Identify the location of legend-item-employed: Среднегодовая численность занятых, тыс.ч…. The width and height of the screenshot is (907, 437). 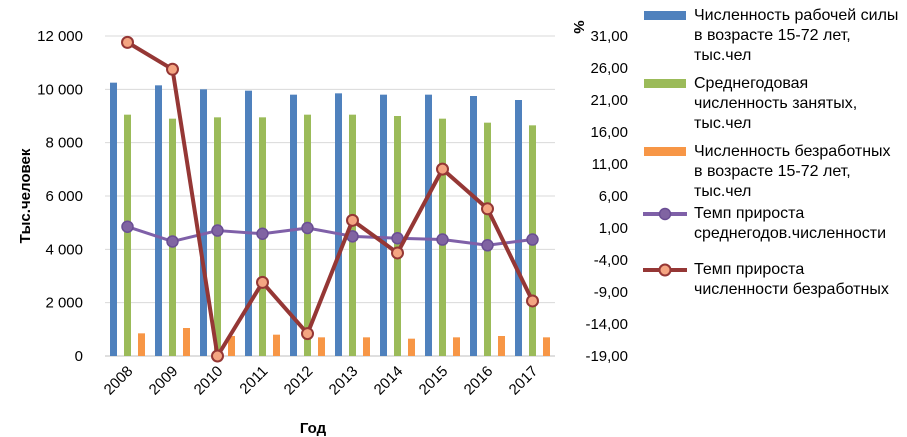
(772, 104).